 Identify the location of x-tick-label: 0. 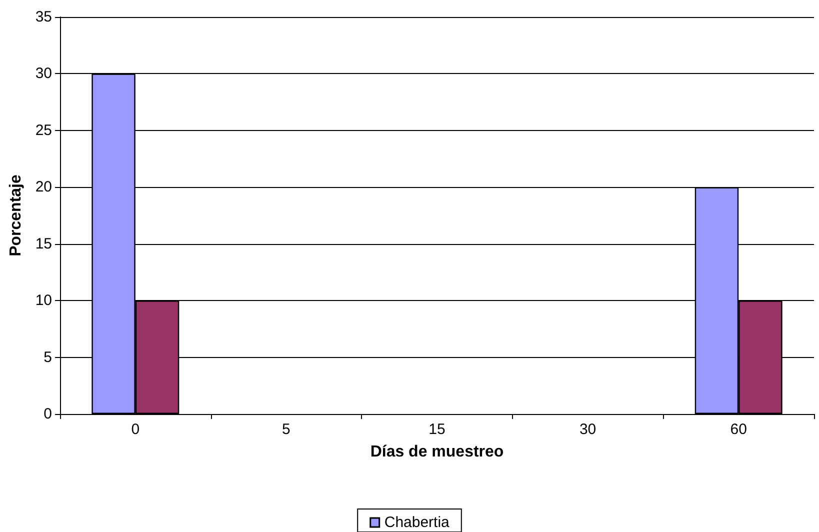
(135, 429).